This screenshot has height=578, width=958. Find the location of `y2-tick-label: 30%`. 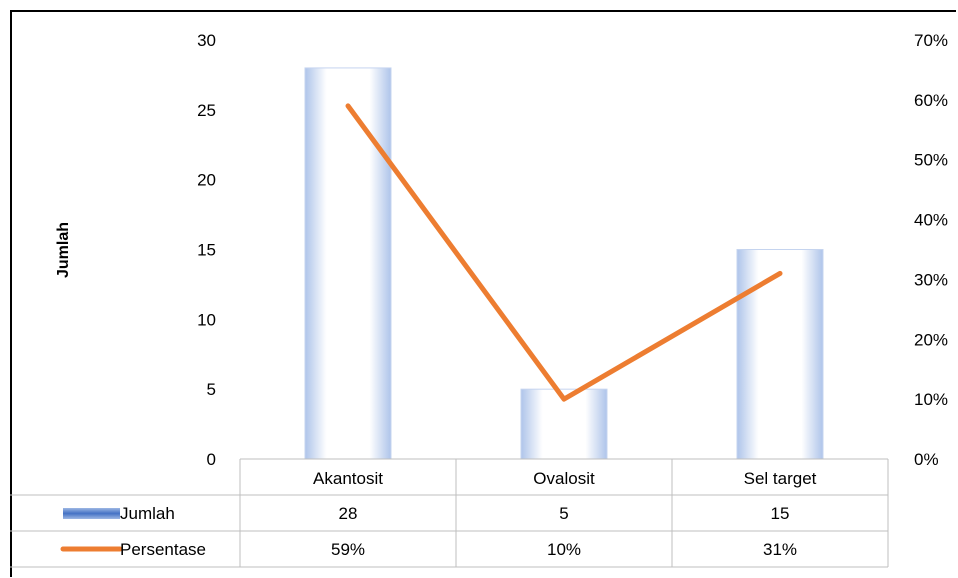

y2-tick-label: 30% is located at coordinates (931, 279).